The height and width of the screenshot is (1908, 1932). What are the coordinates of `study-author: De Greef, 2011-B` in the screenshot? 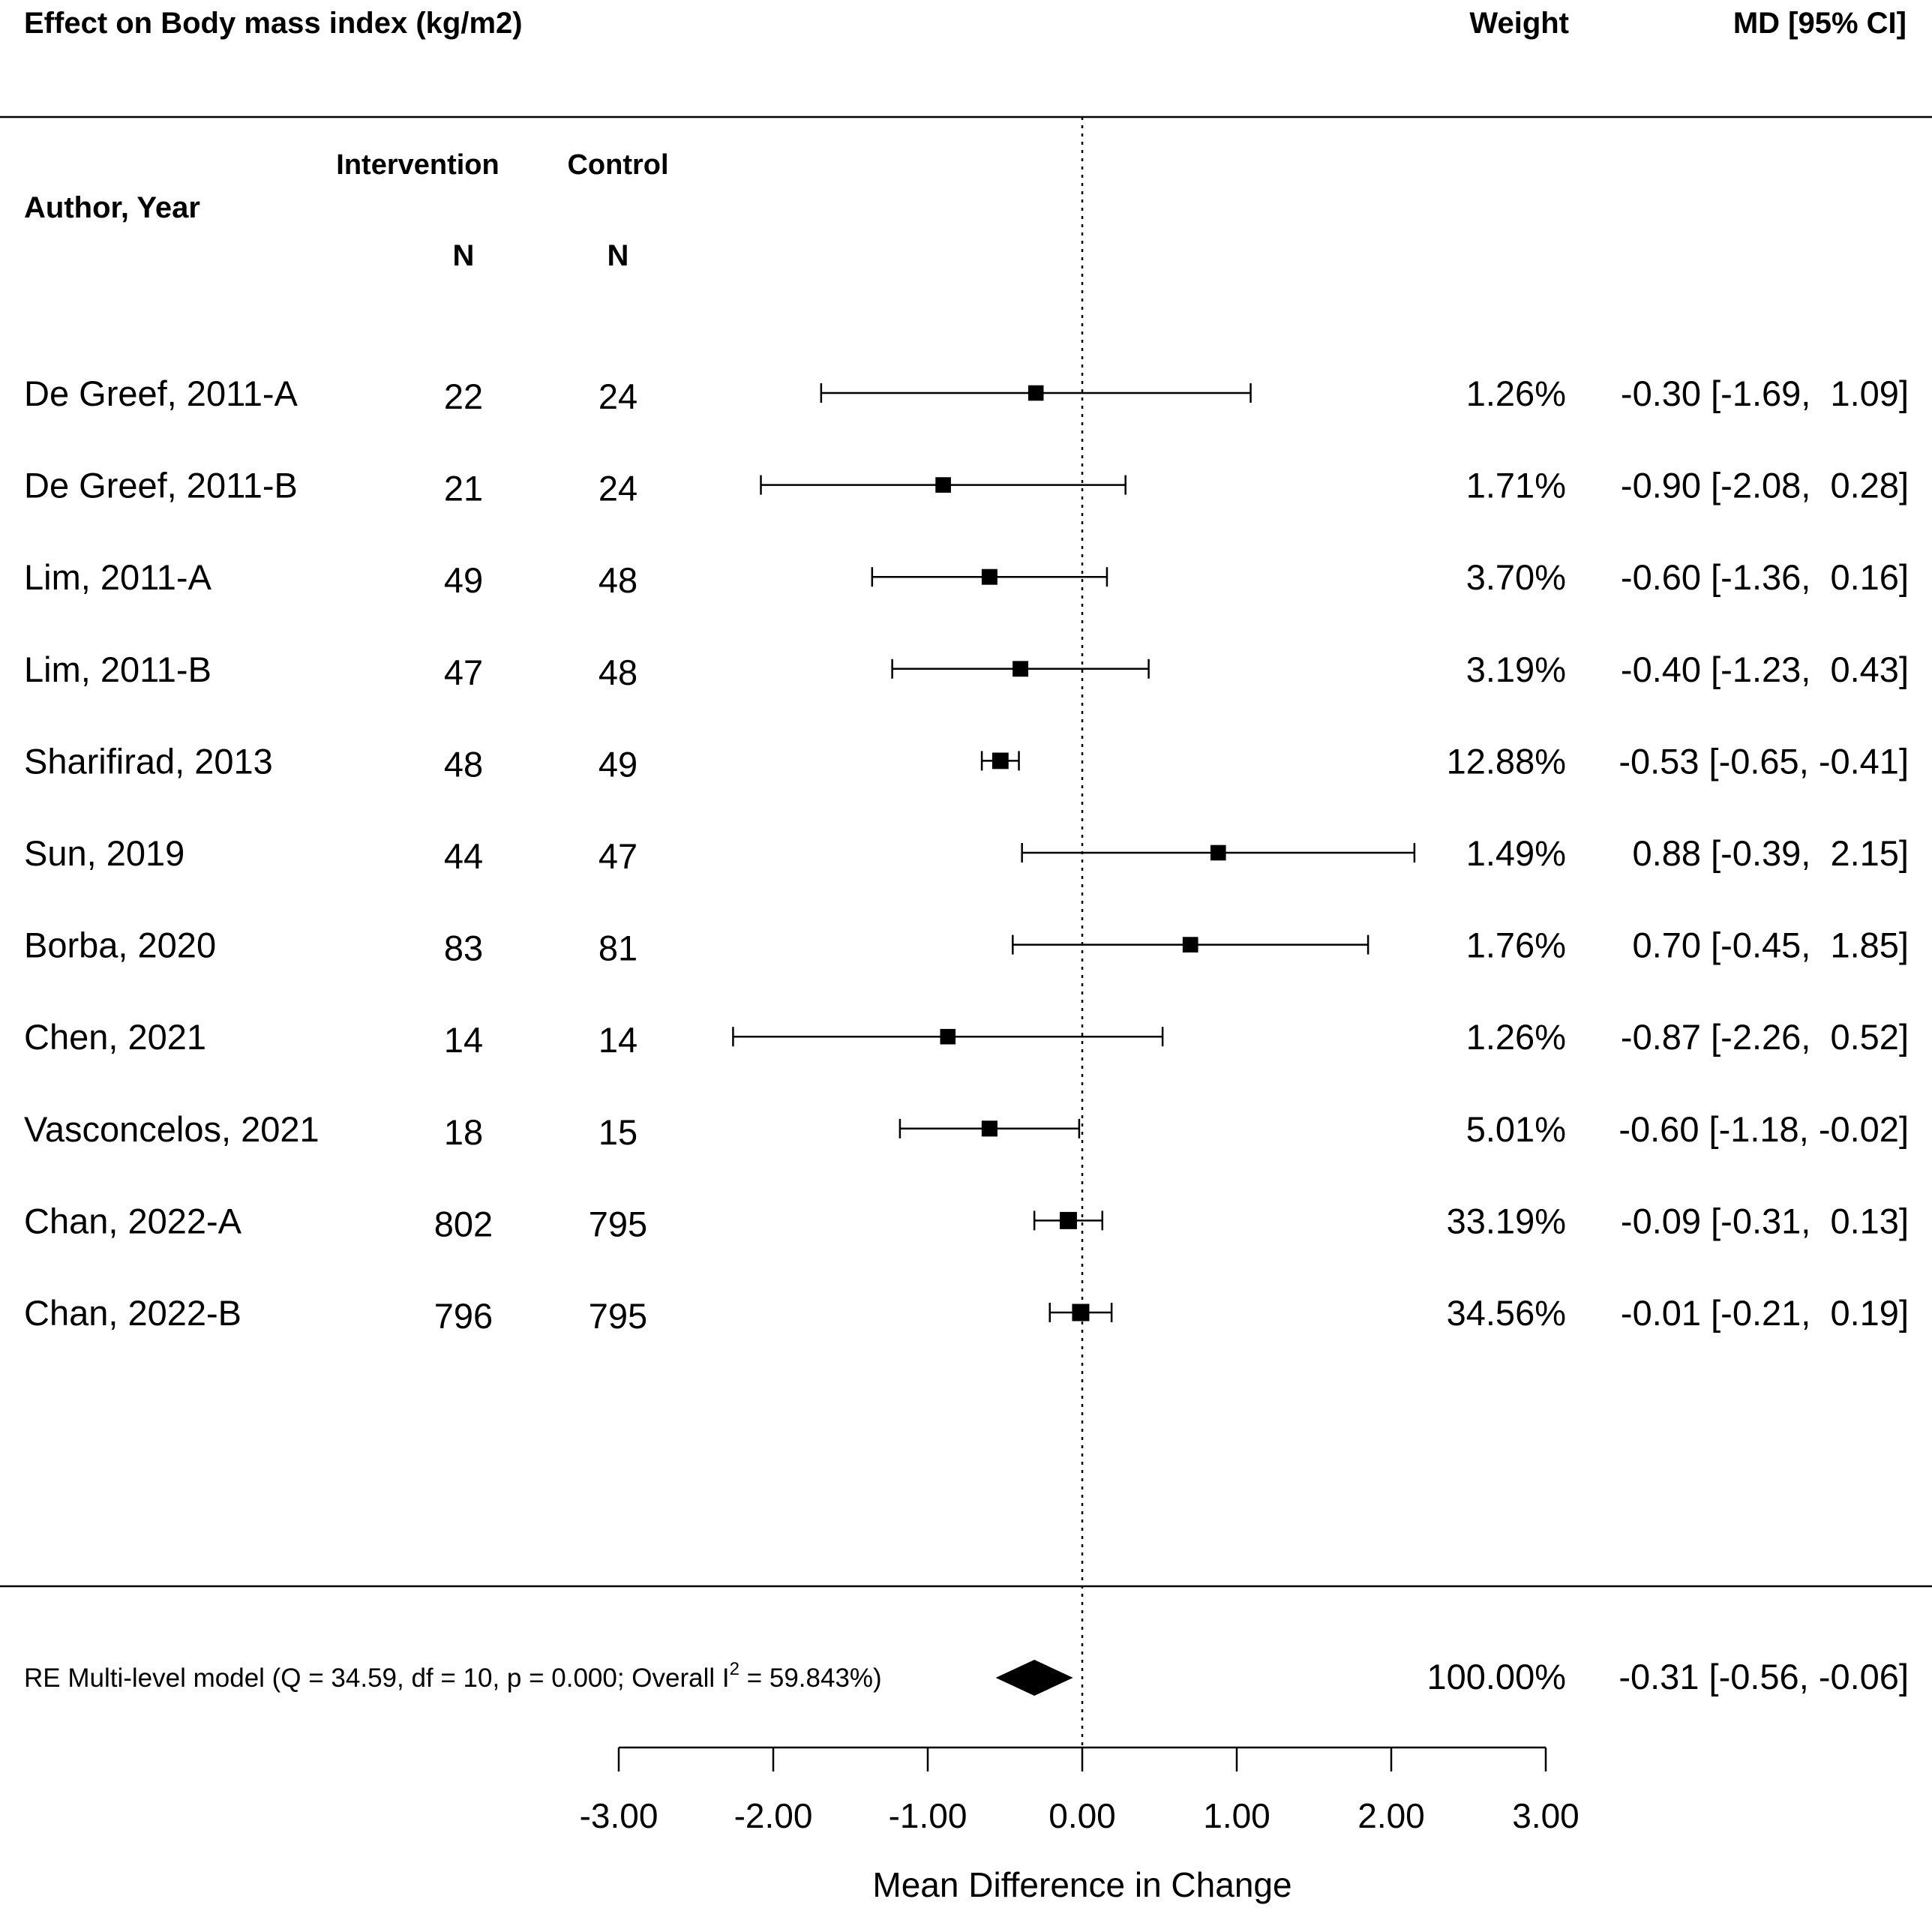 It's located at (161, 486).